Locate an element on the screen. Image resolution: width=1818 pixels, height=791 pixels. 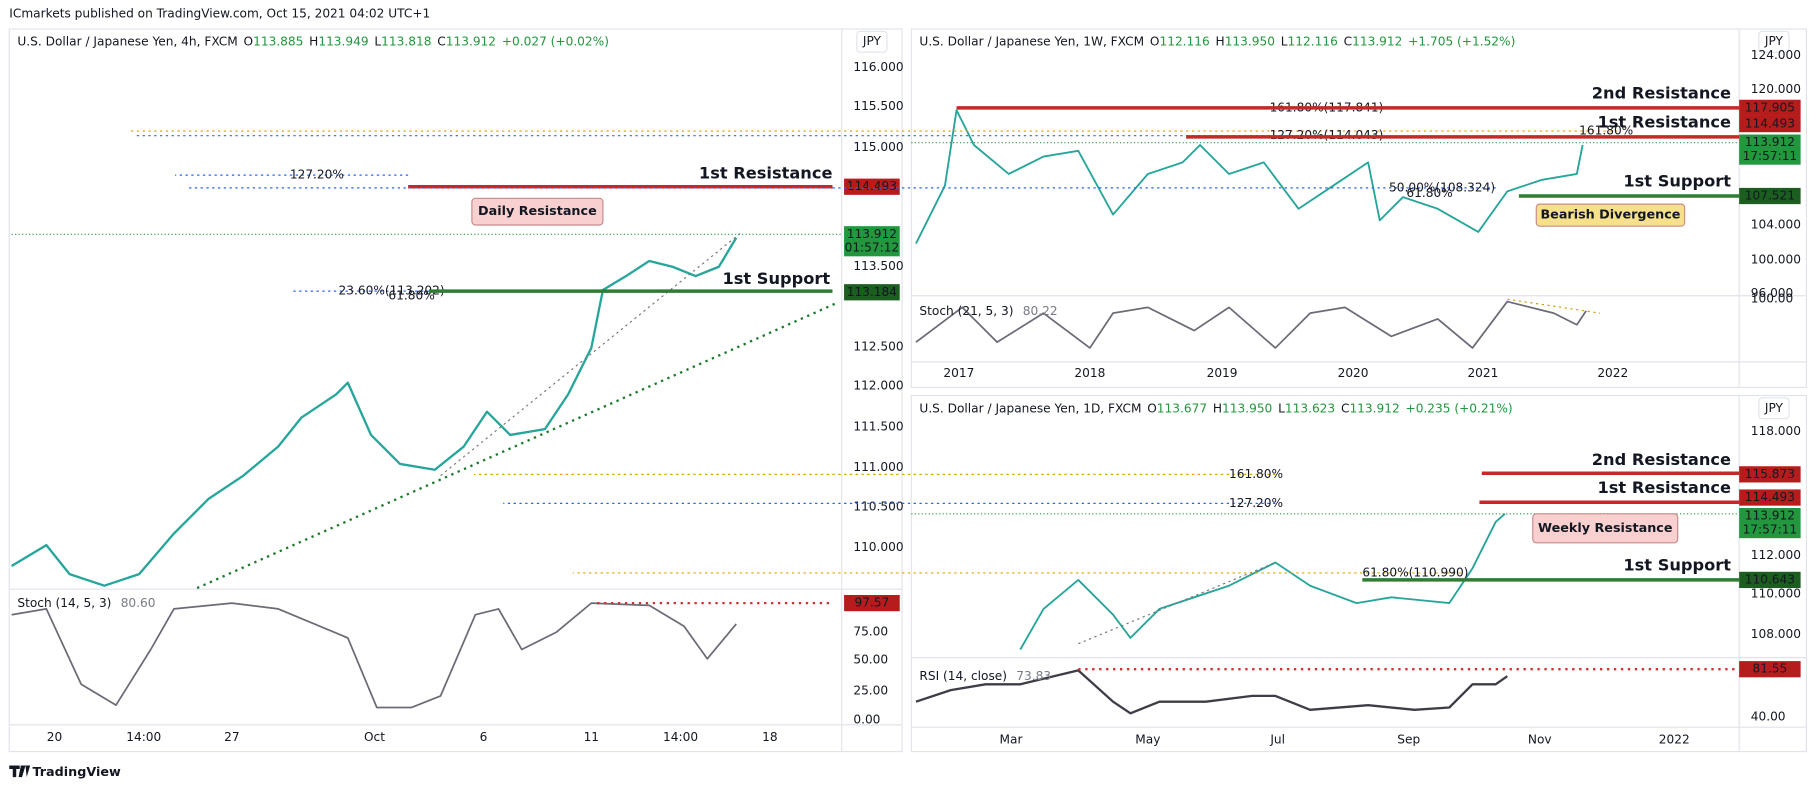
ohlc-value: 113.677 is located at coordinates (1182, 408).